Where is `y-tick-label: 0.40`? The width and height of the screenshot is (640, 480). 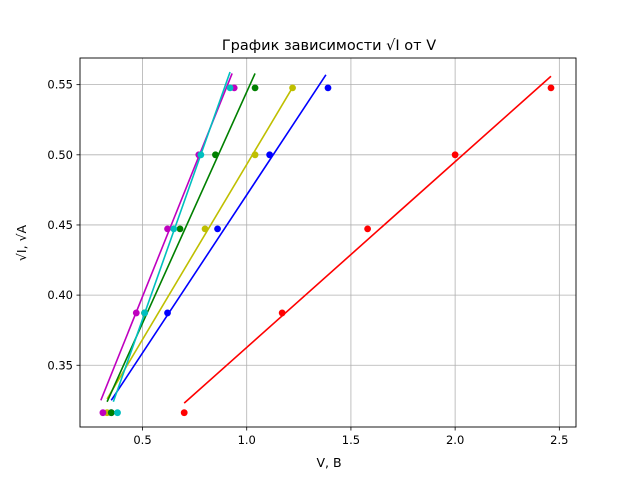
y-tick-label: 0.40 is located at coordinates (60, 295).